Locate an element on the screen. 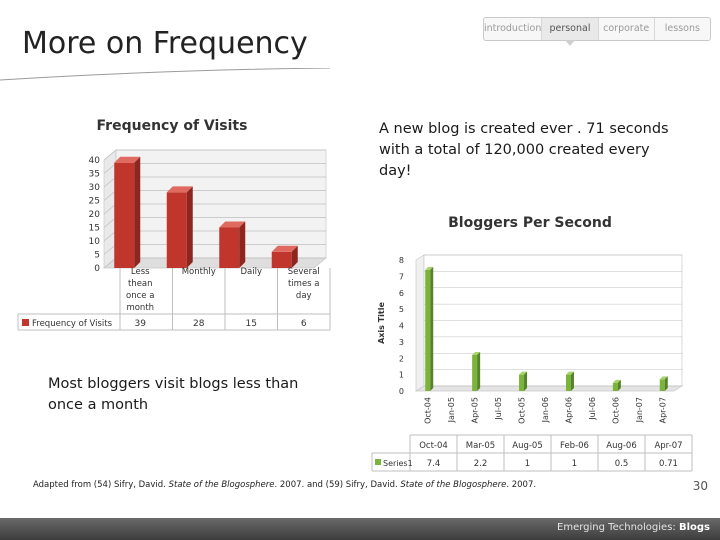  tab-lessons: lessons is located at coordinates (682, 28).